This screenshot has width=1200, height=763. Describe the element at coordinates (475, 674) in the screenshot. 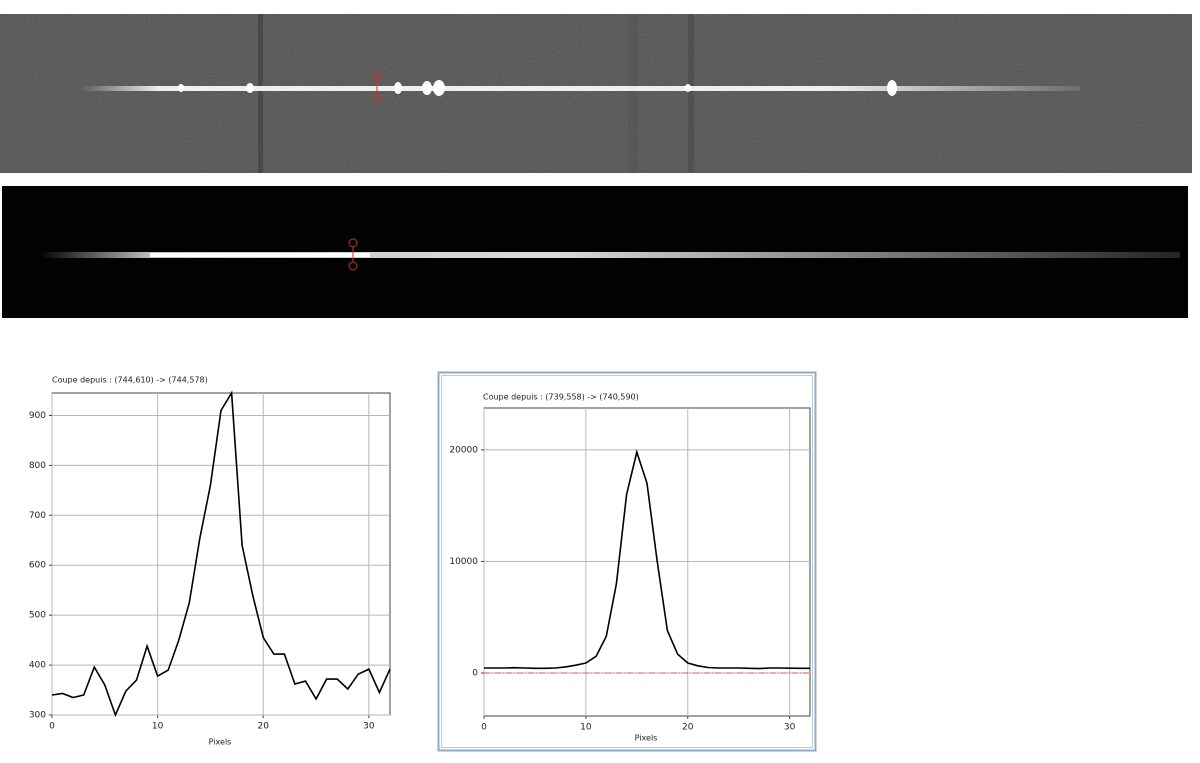

I see `y-tick-label: 0` at that location.